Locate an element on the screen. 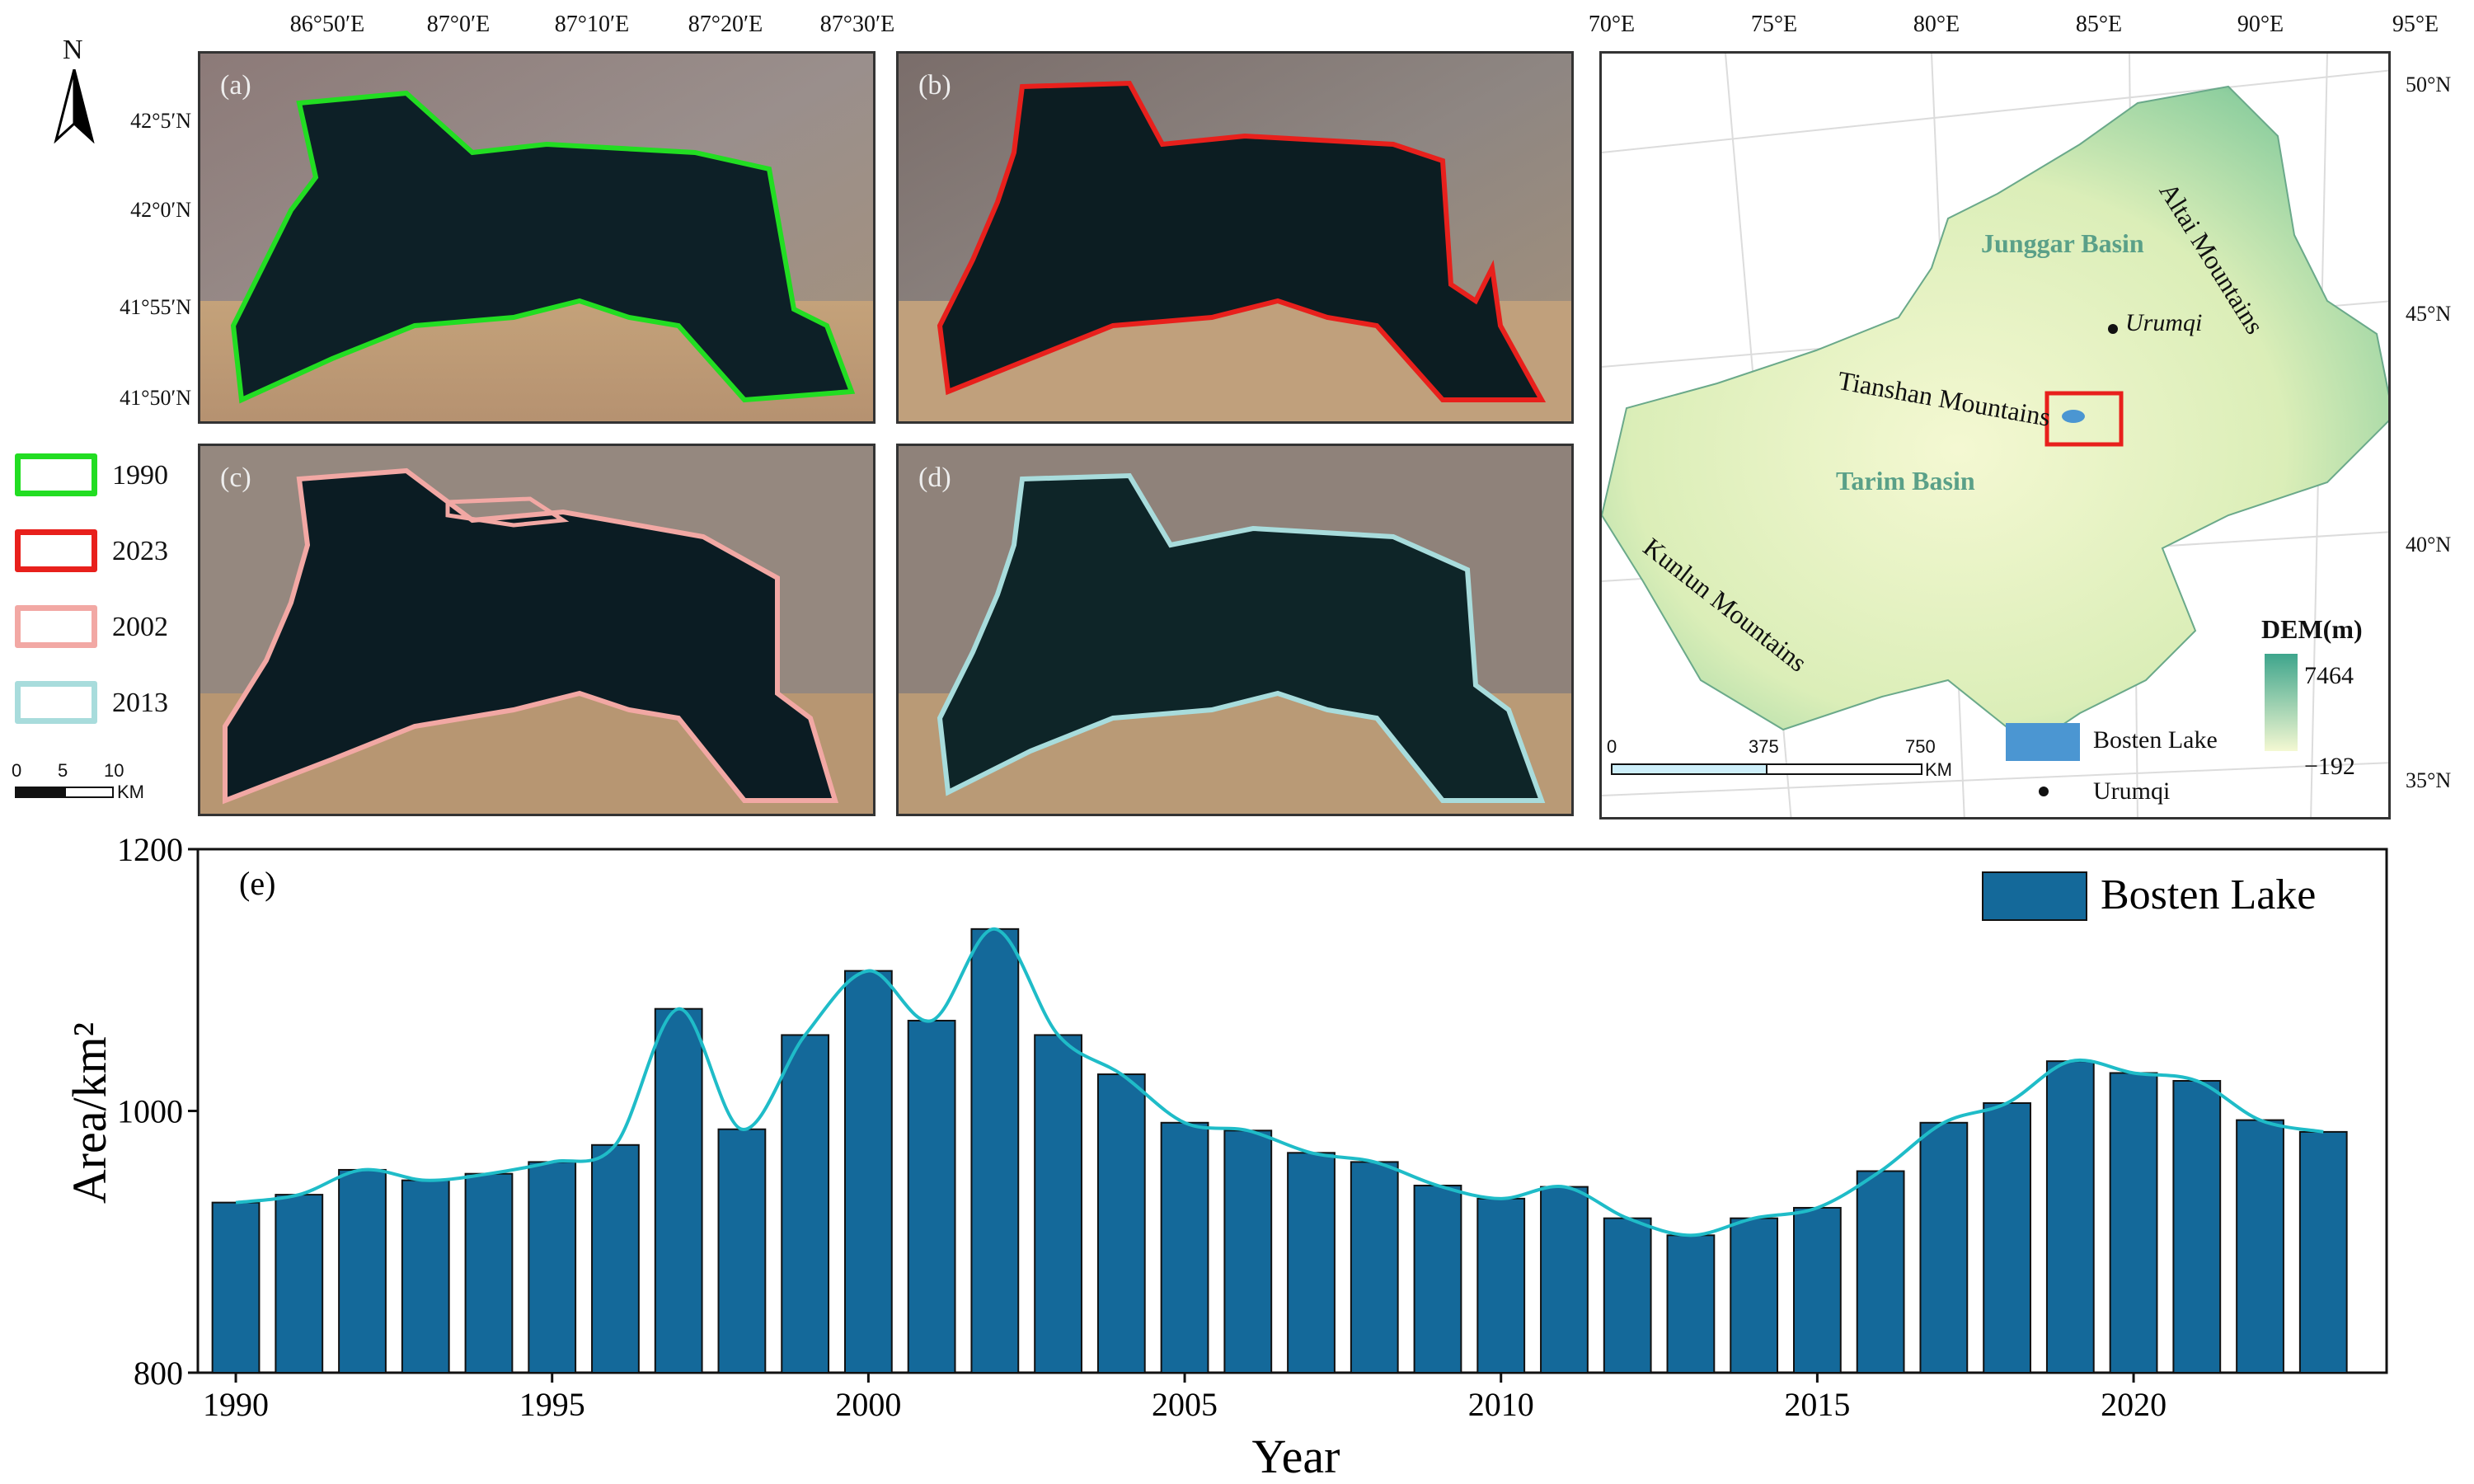 The image size is (2474, 1484). lon-label: 86°50′E is located at coordinates (327, 25).